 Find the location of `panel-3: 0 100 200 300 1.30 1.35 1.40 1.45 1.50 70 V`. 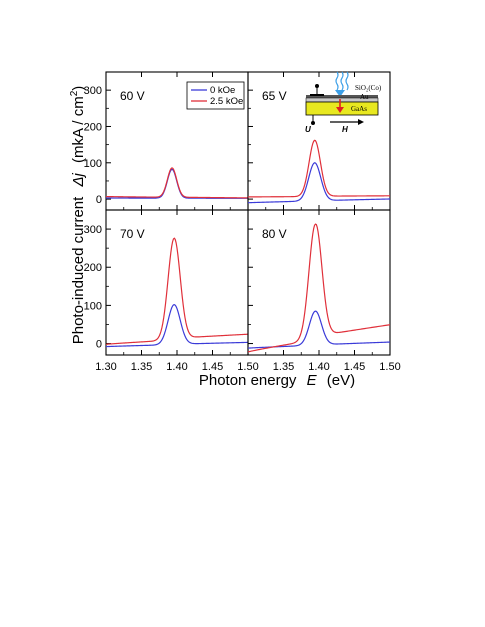

panel-3: 0 100 200 300 1.30 1.35 1.40 1.45 1.50 70 V is located at coordinates (171, 291).